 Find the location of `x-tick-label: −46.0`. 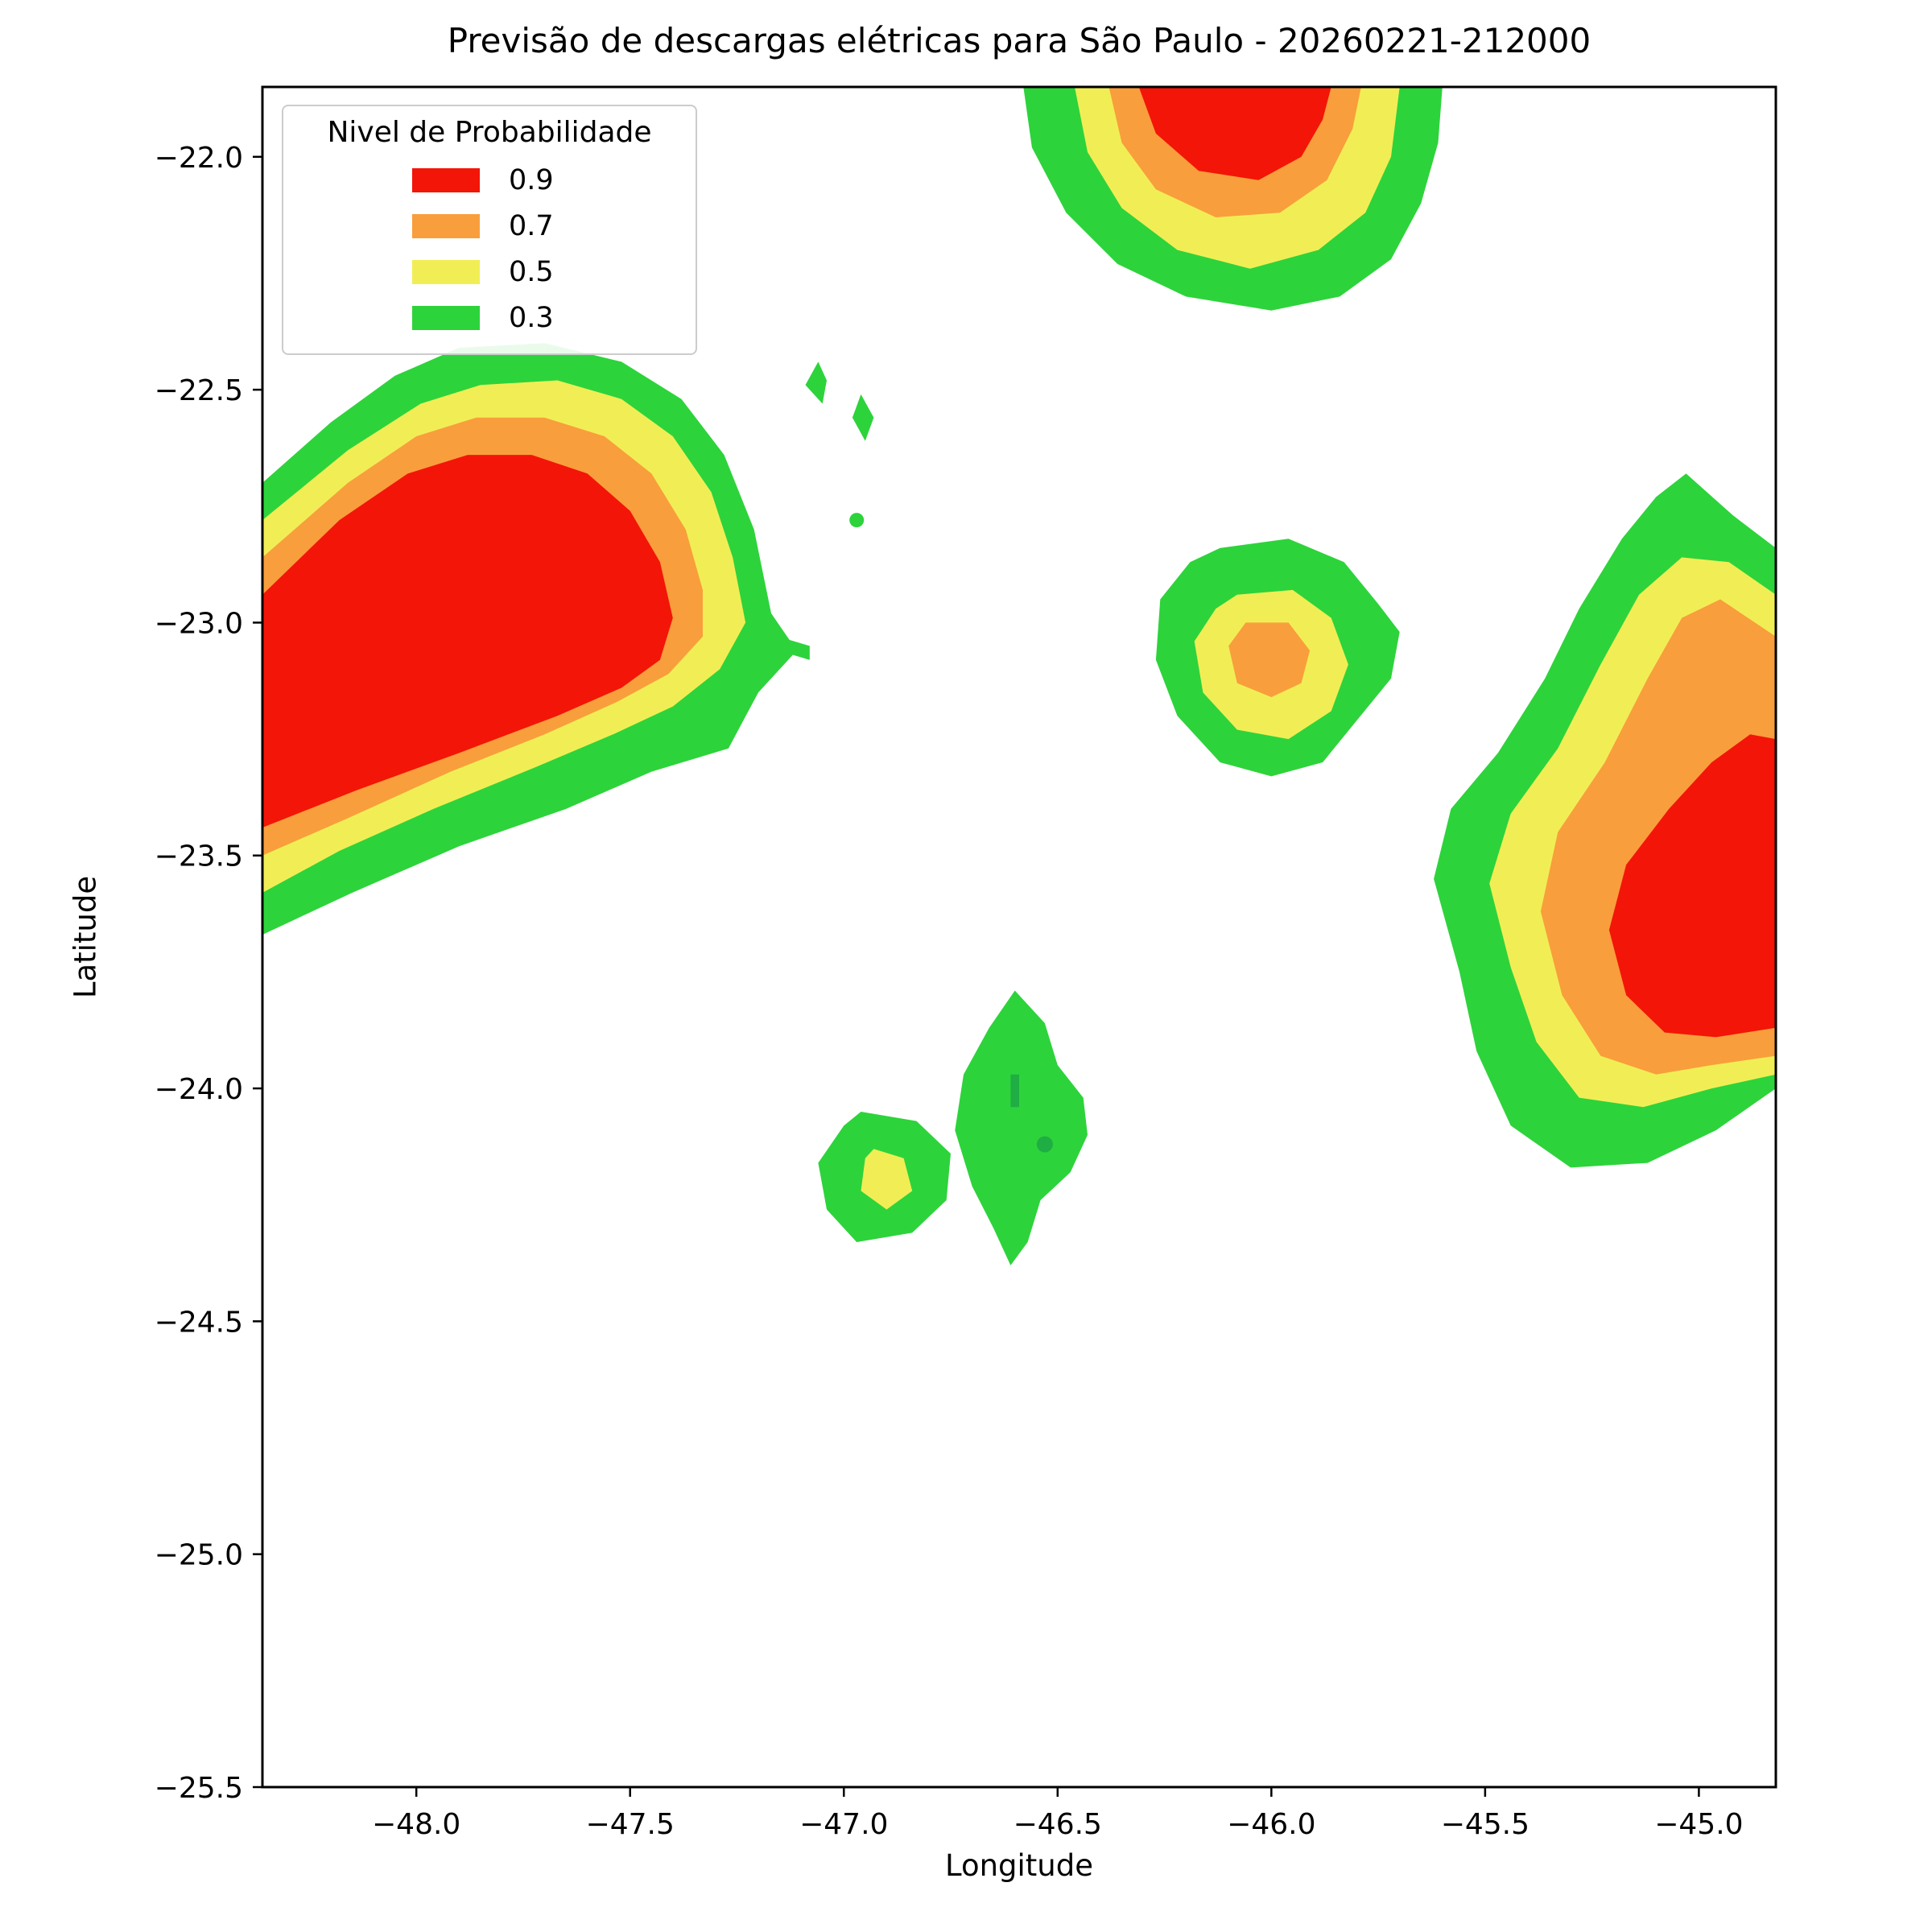

x-tick-label: −46.0 is located at coordinates (1271, 1824).